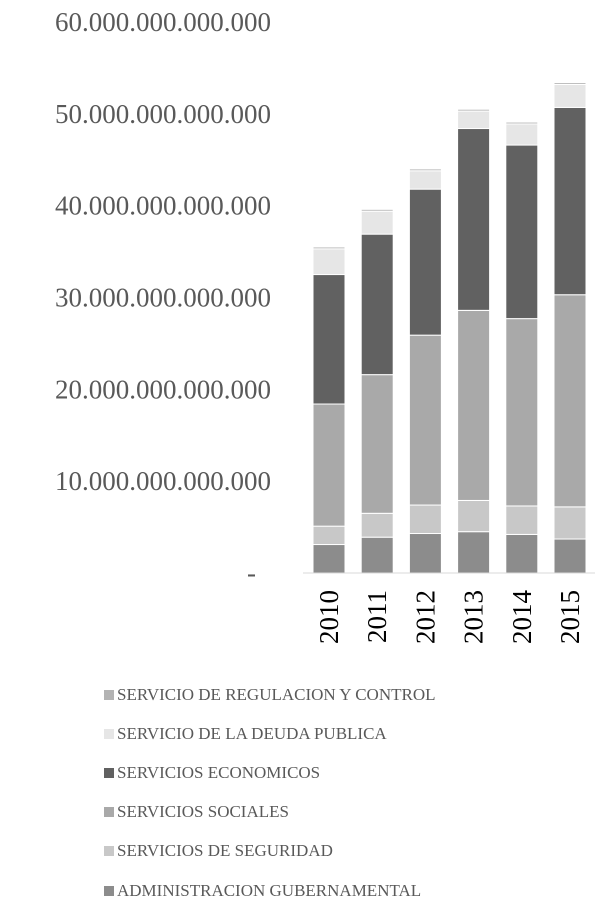  What do you see at coordinates (225, 851) in the screenshot?
I see `legend-label: SERVICIOS DE SEGURIDAD` at bounding box center [225, 851].